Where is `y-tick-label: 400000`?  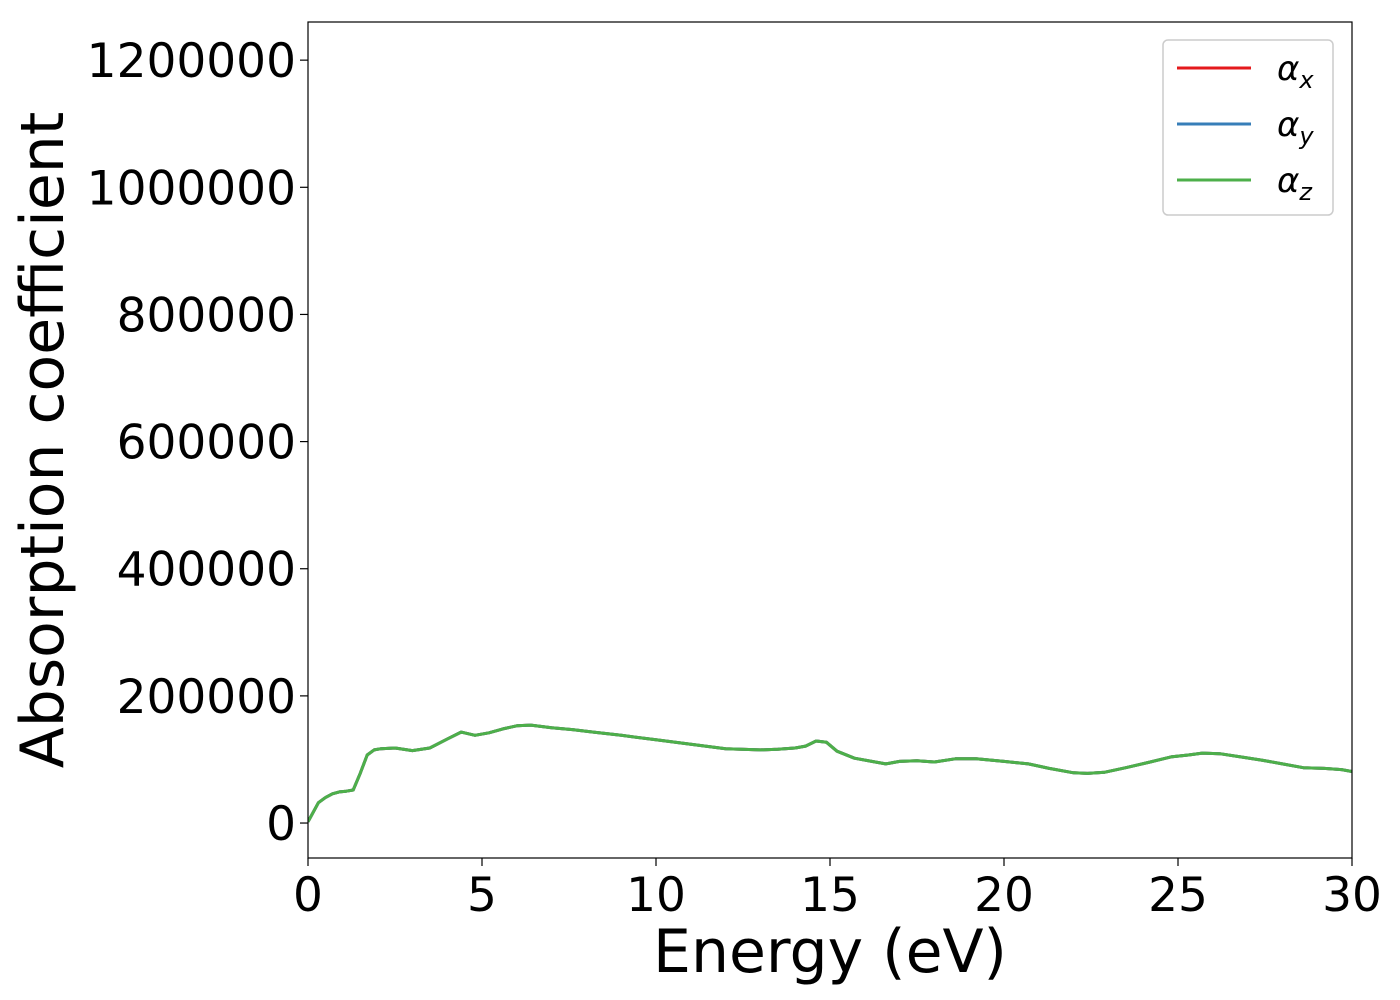 y-tick-label: 400000 is located at coordinates (206, 570).